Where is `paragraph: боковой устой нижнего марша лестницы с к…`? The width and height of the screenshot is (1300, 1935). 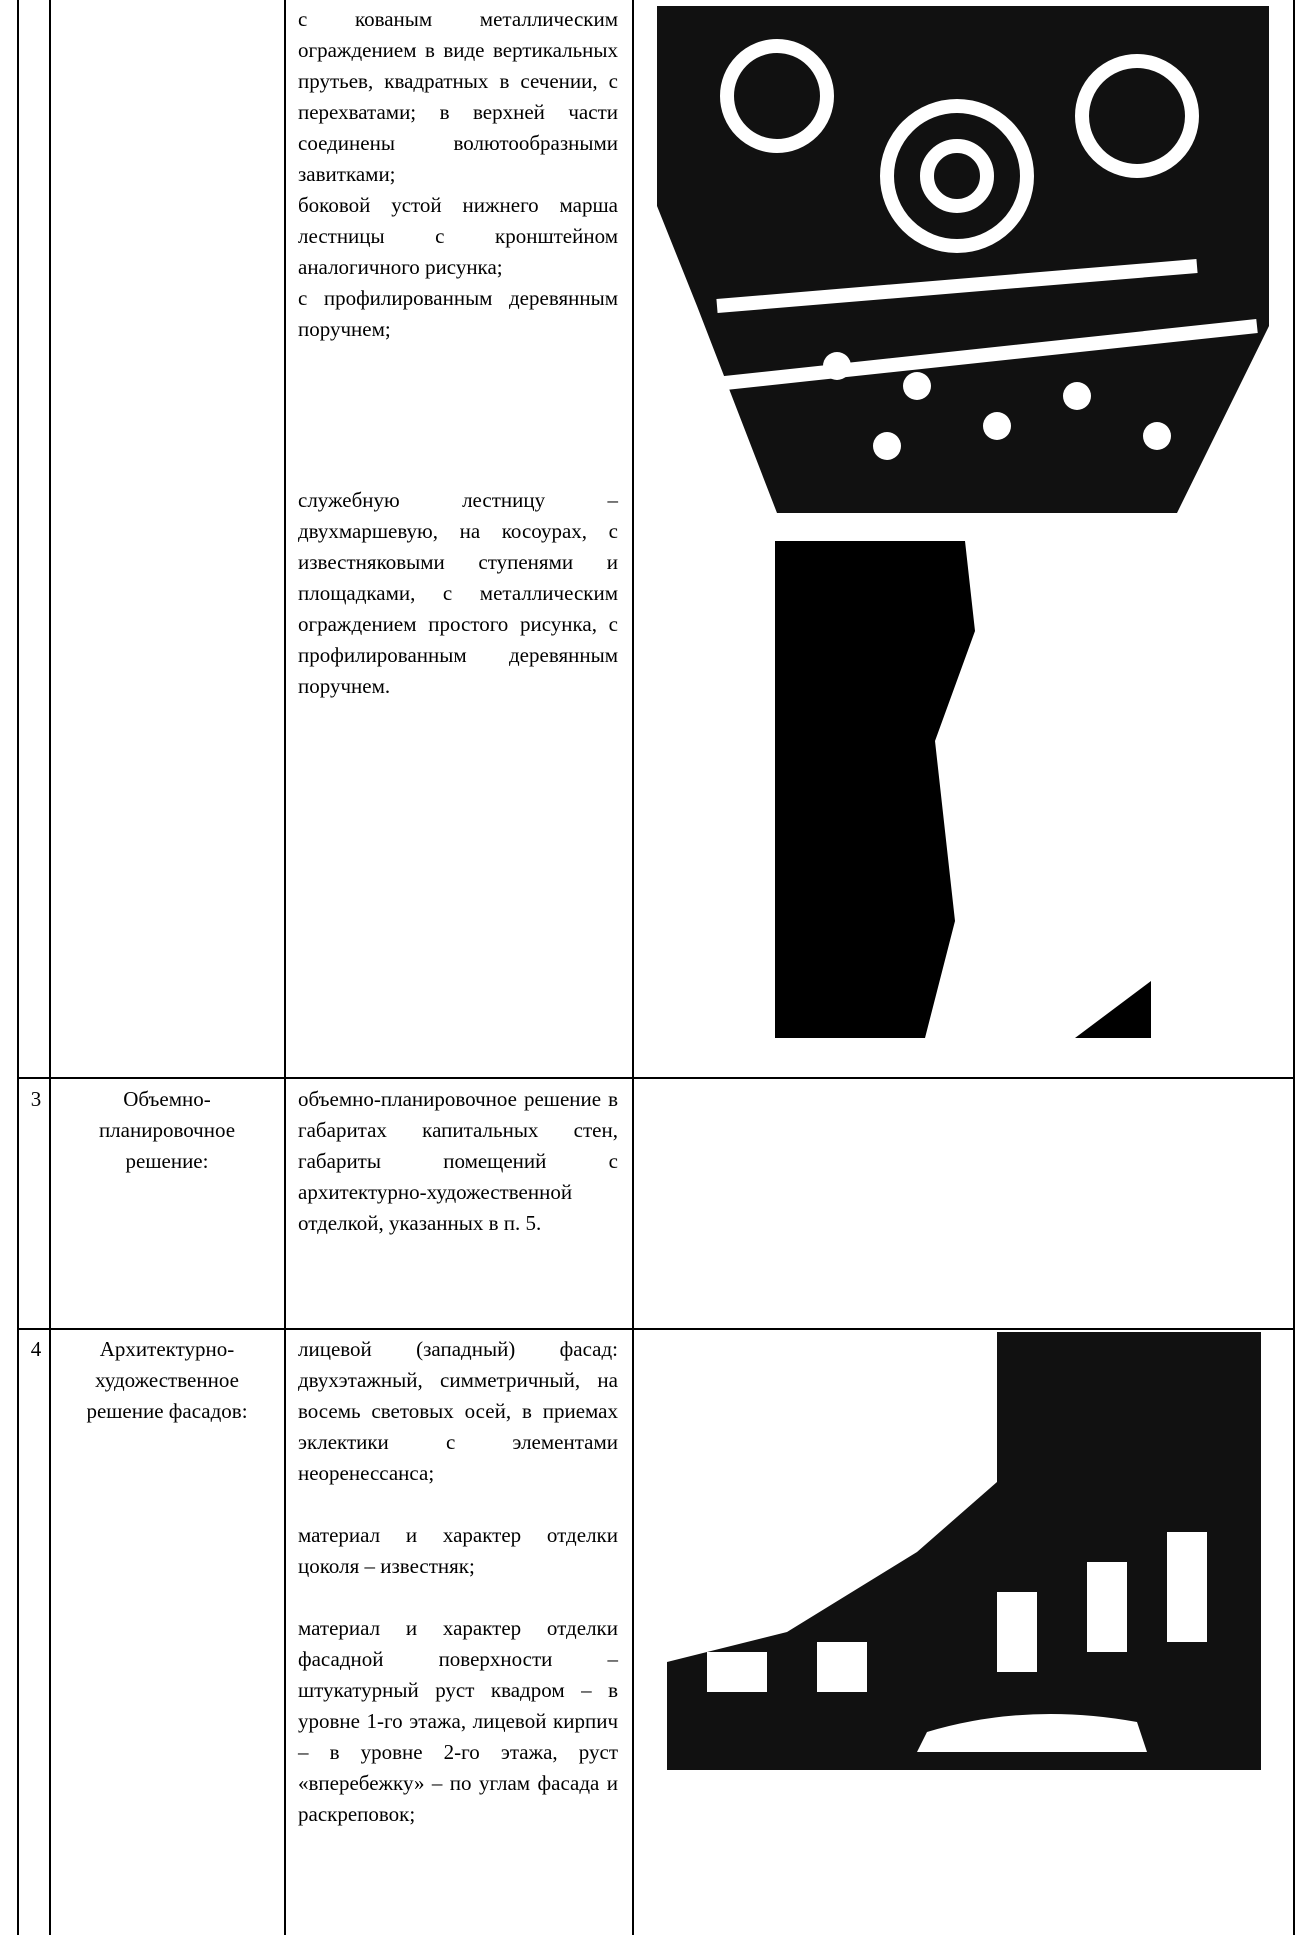
paragraph: боковой устой нижнего марша лестницы с к… is located at coordinates (458, 236).